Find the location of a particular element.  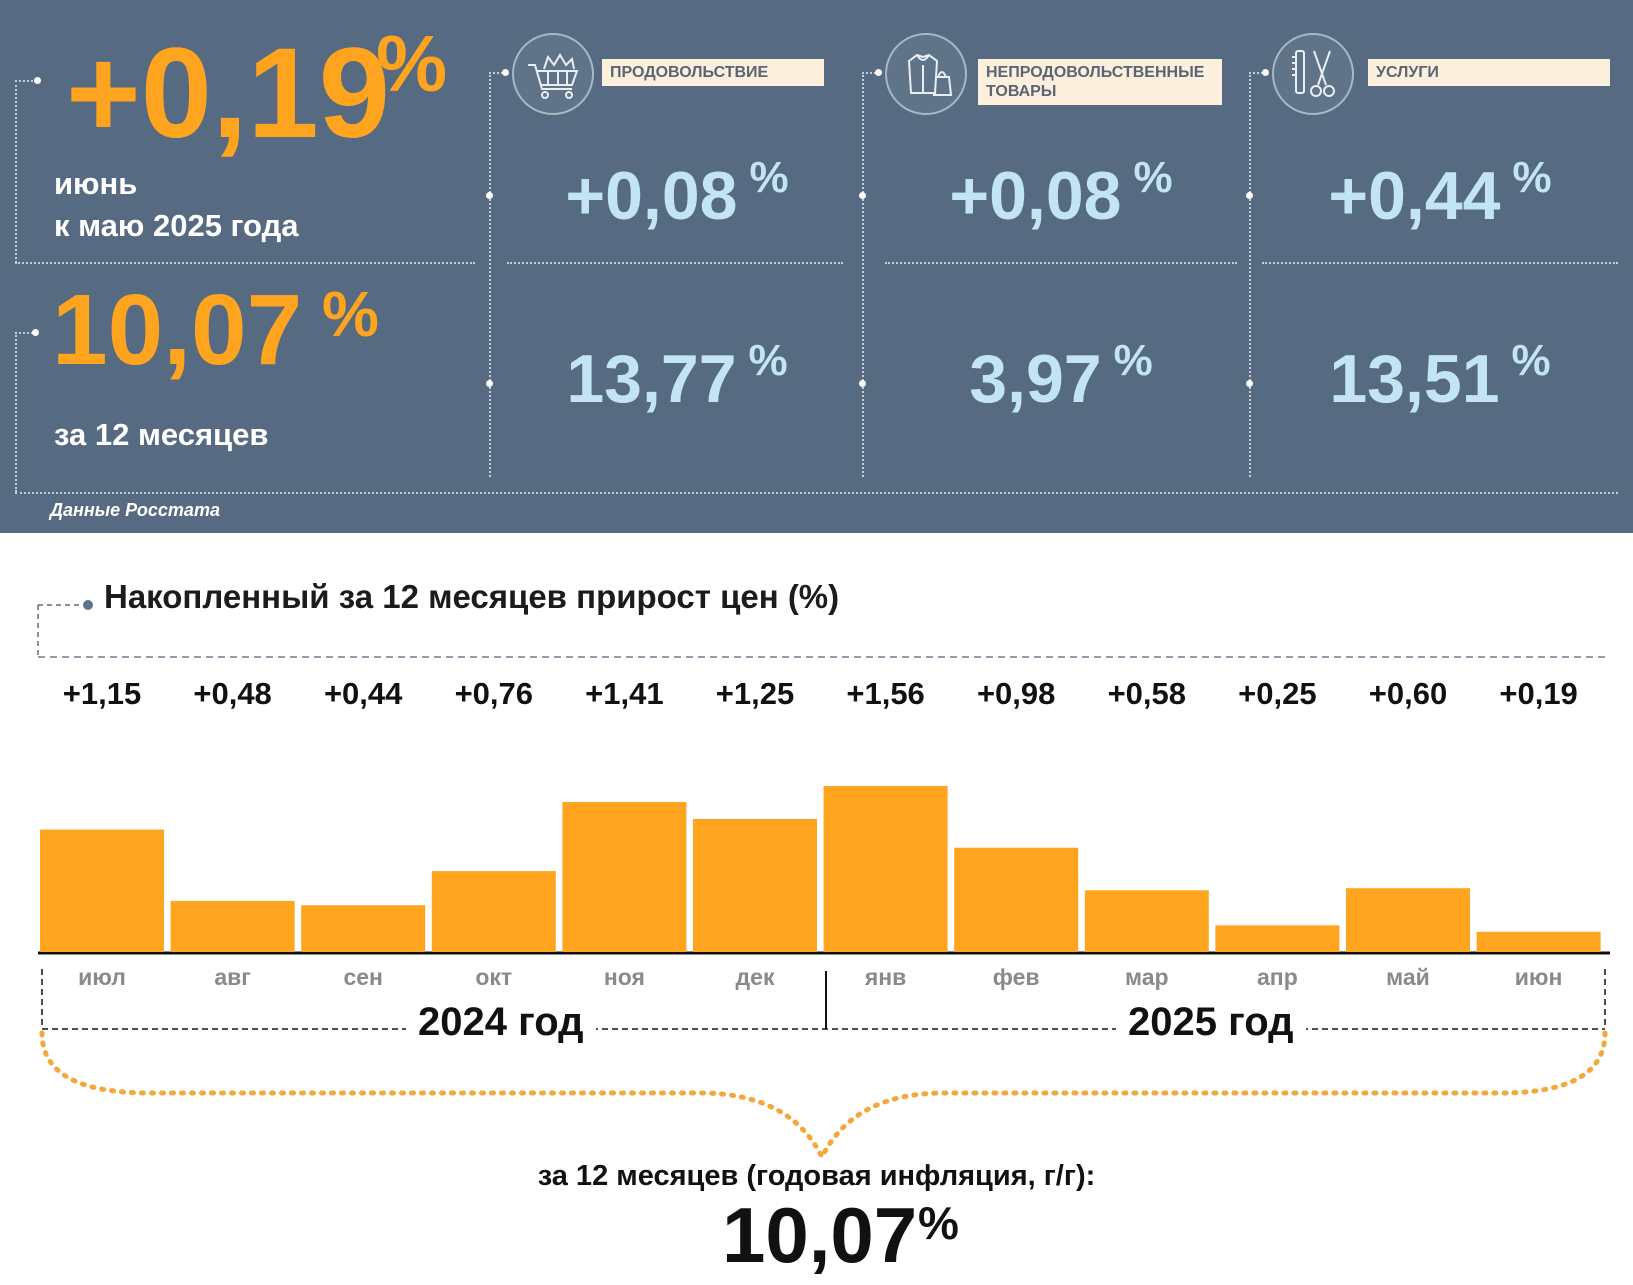

month-label: мар is located at coordinates (1147, 977).